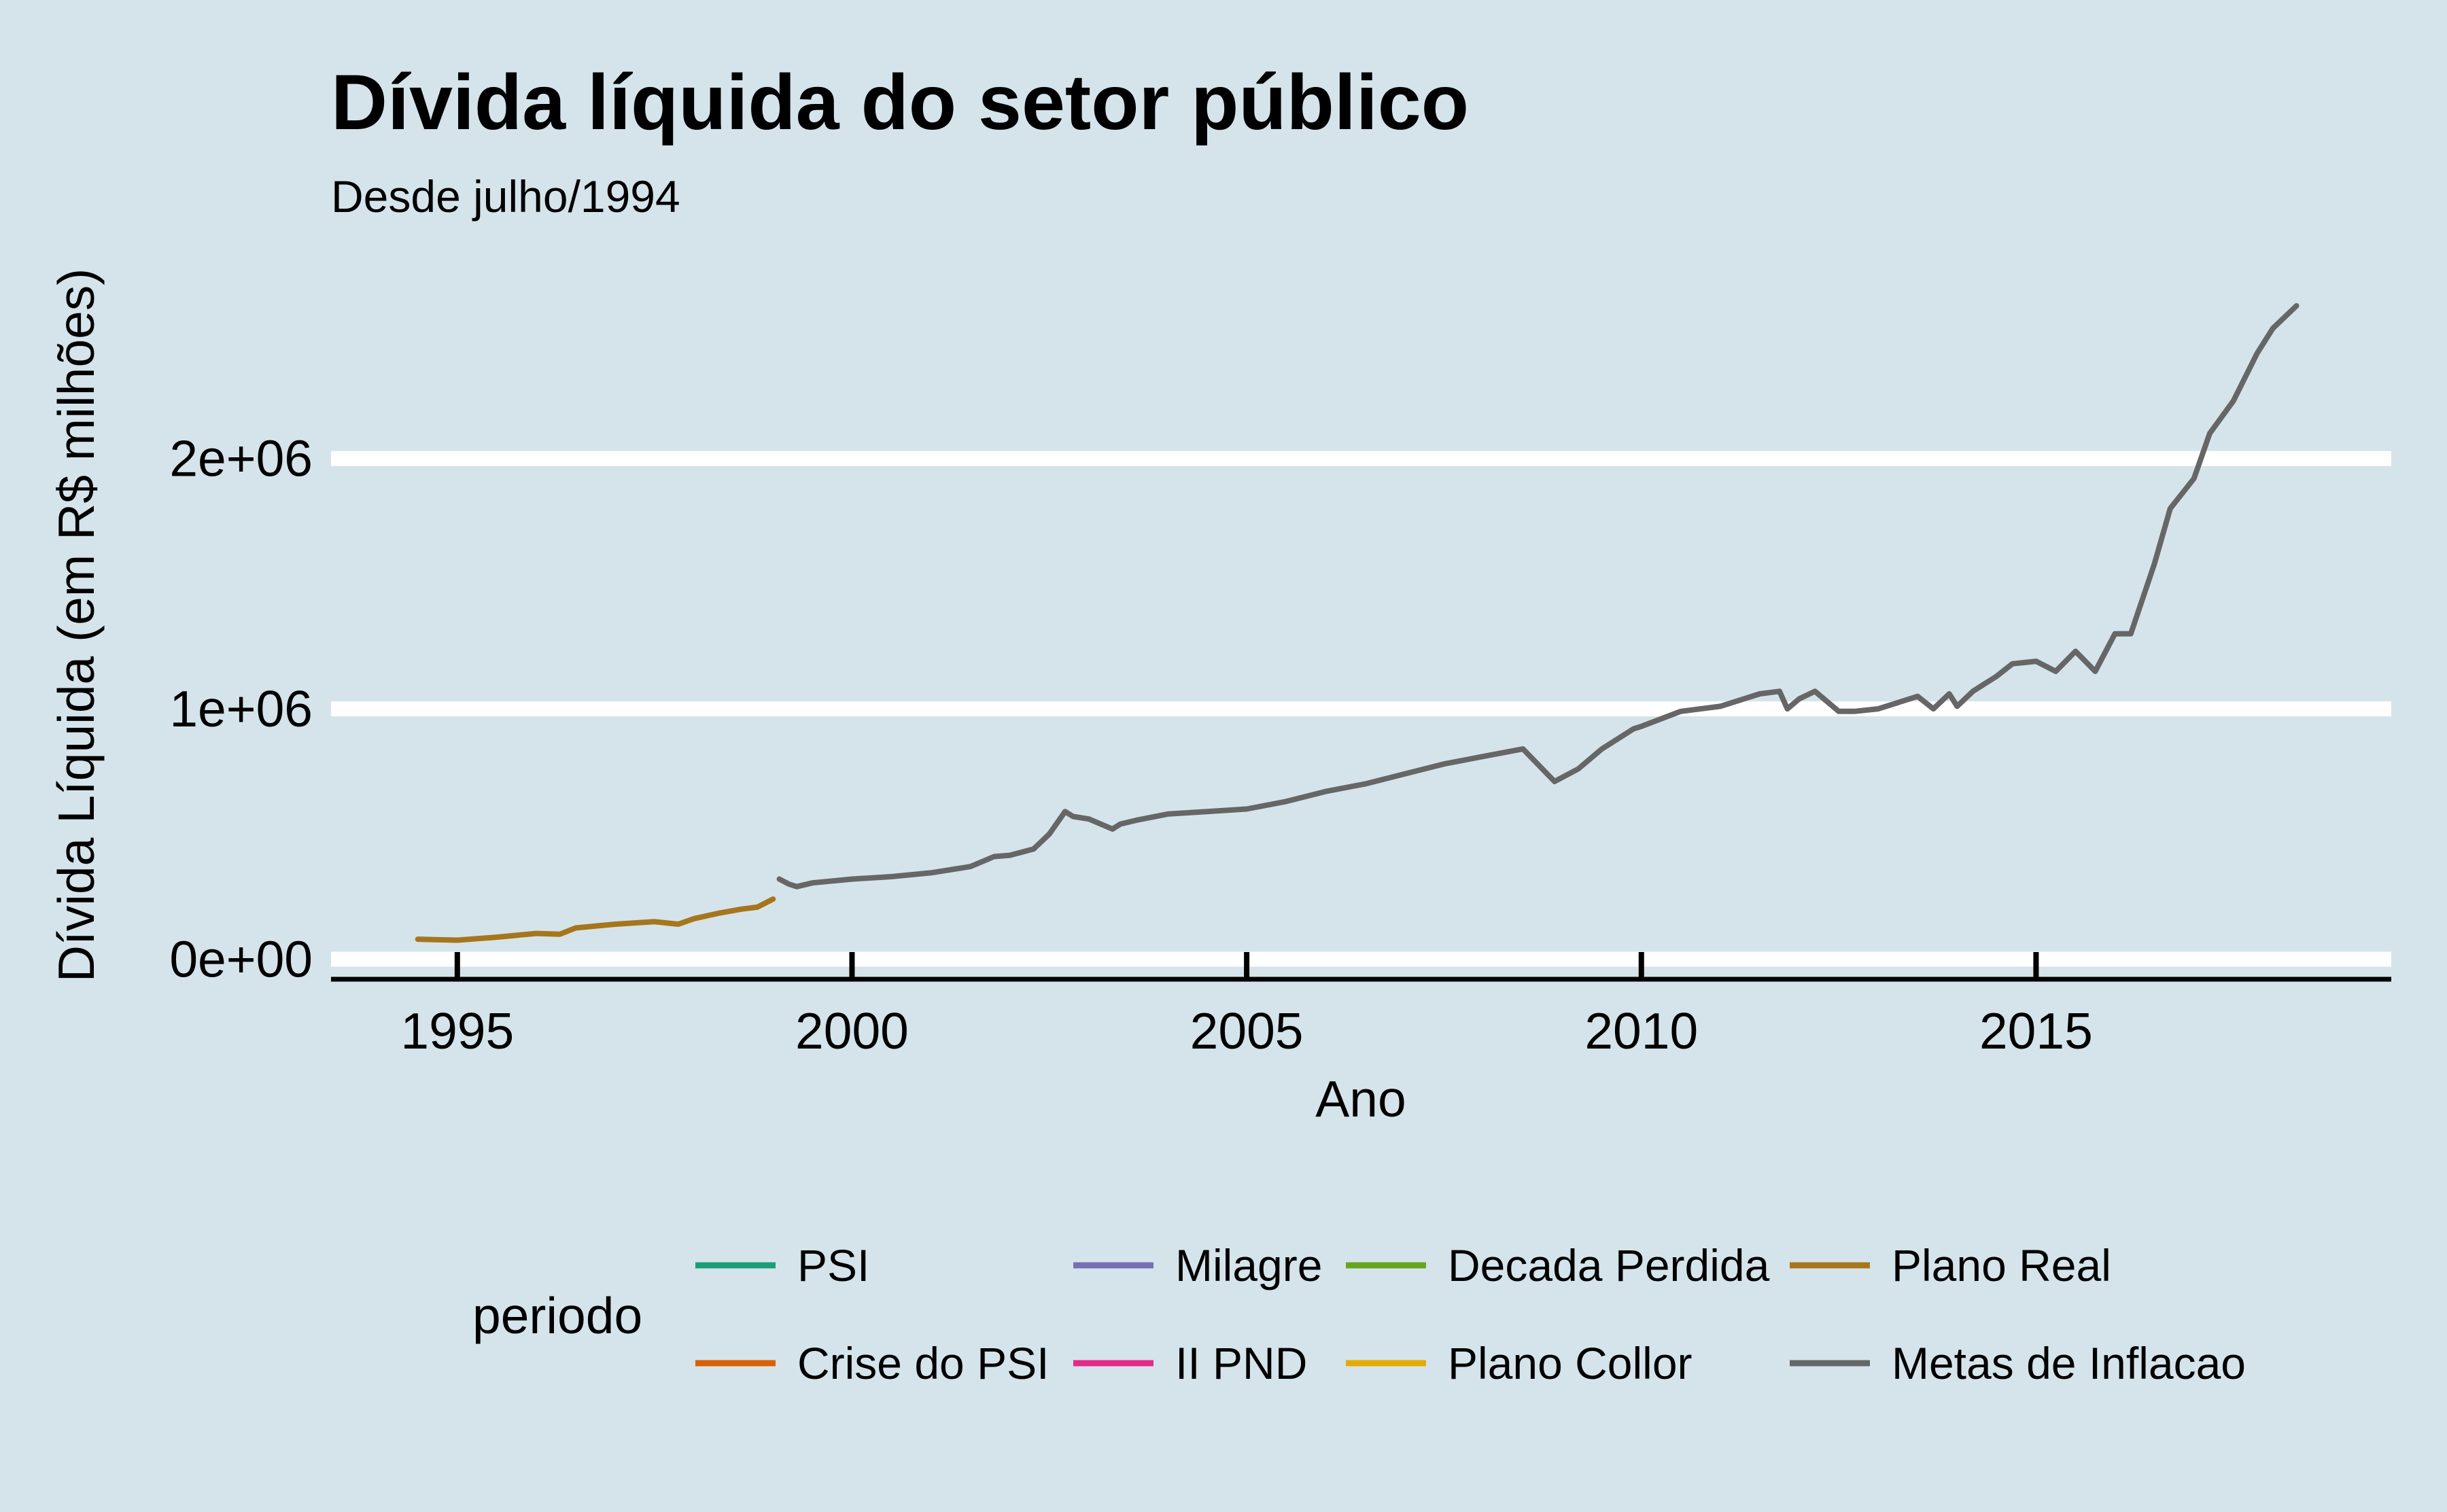 Image resolution: width=2447 pixels, height=1512 pixels. Describe the element at coordinates (1360, 1098) in the screenshot. I see `x-axis-title: Ano` at that location.